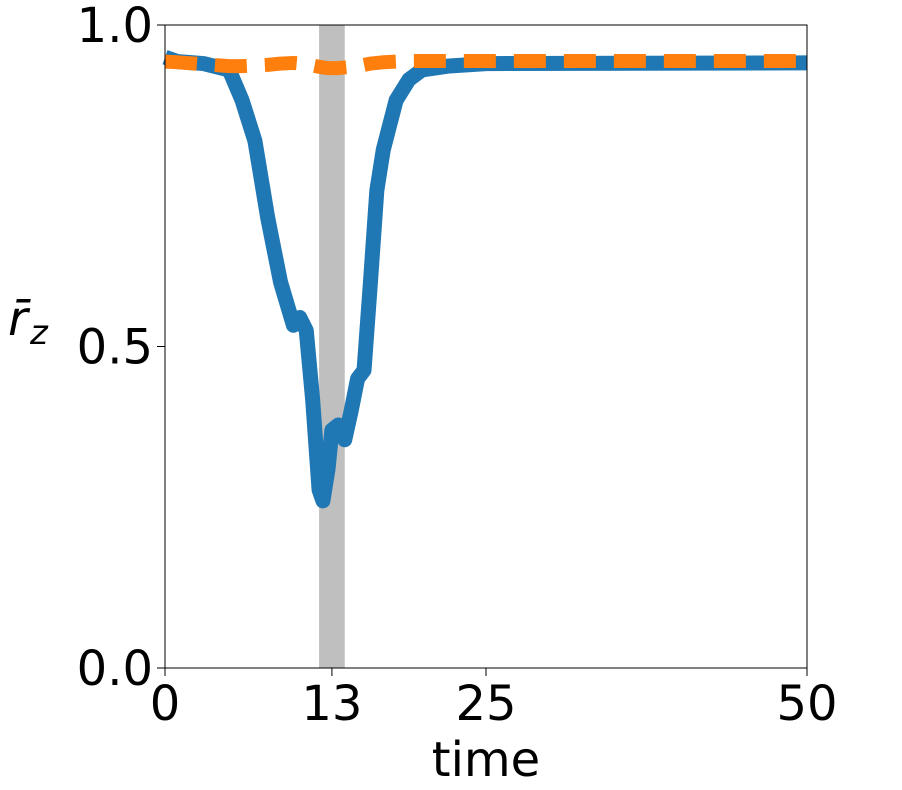  Describe the element at coordinates (485, 65) in the screenshot. I see `data-line` at that location.